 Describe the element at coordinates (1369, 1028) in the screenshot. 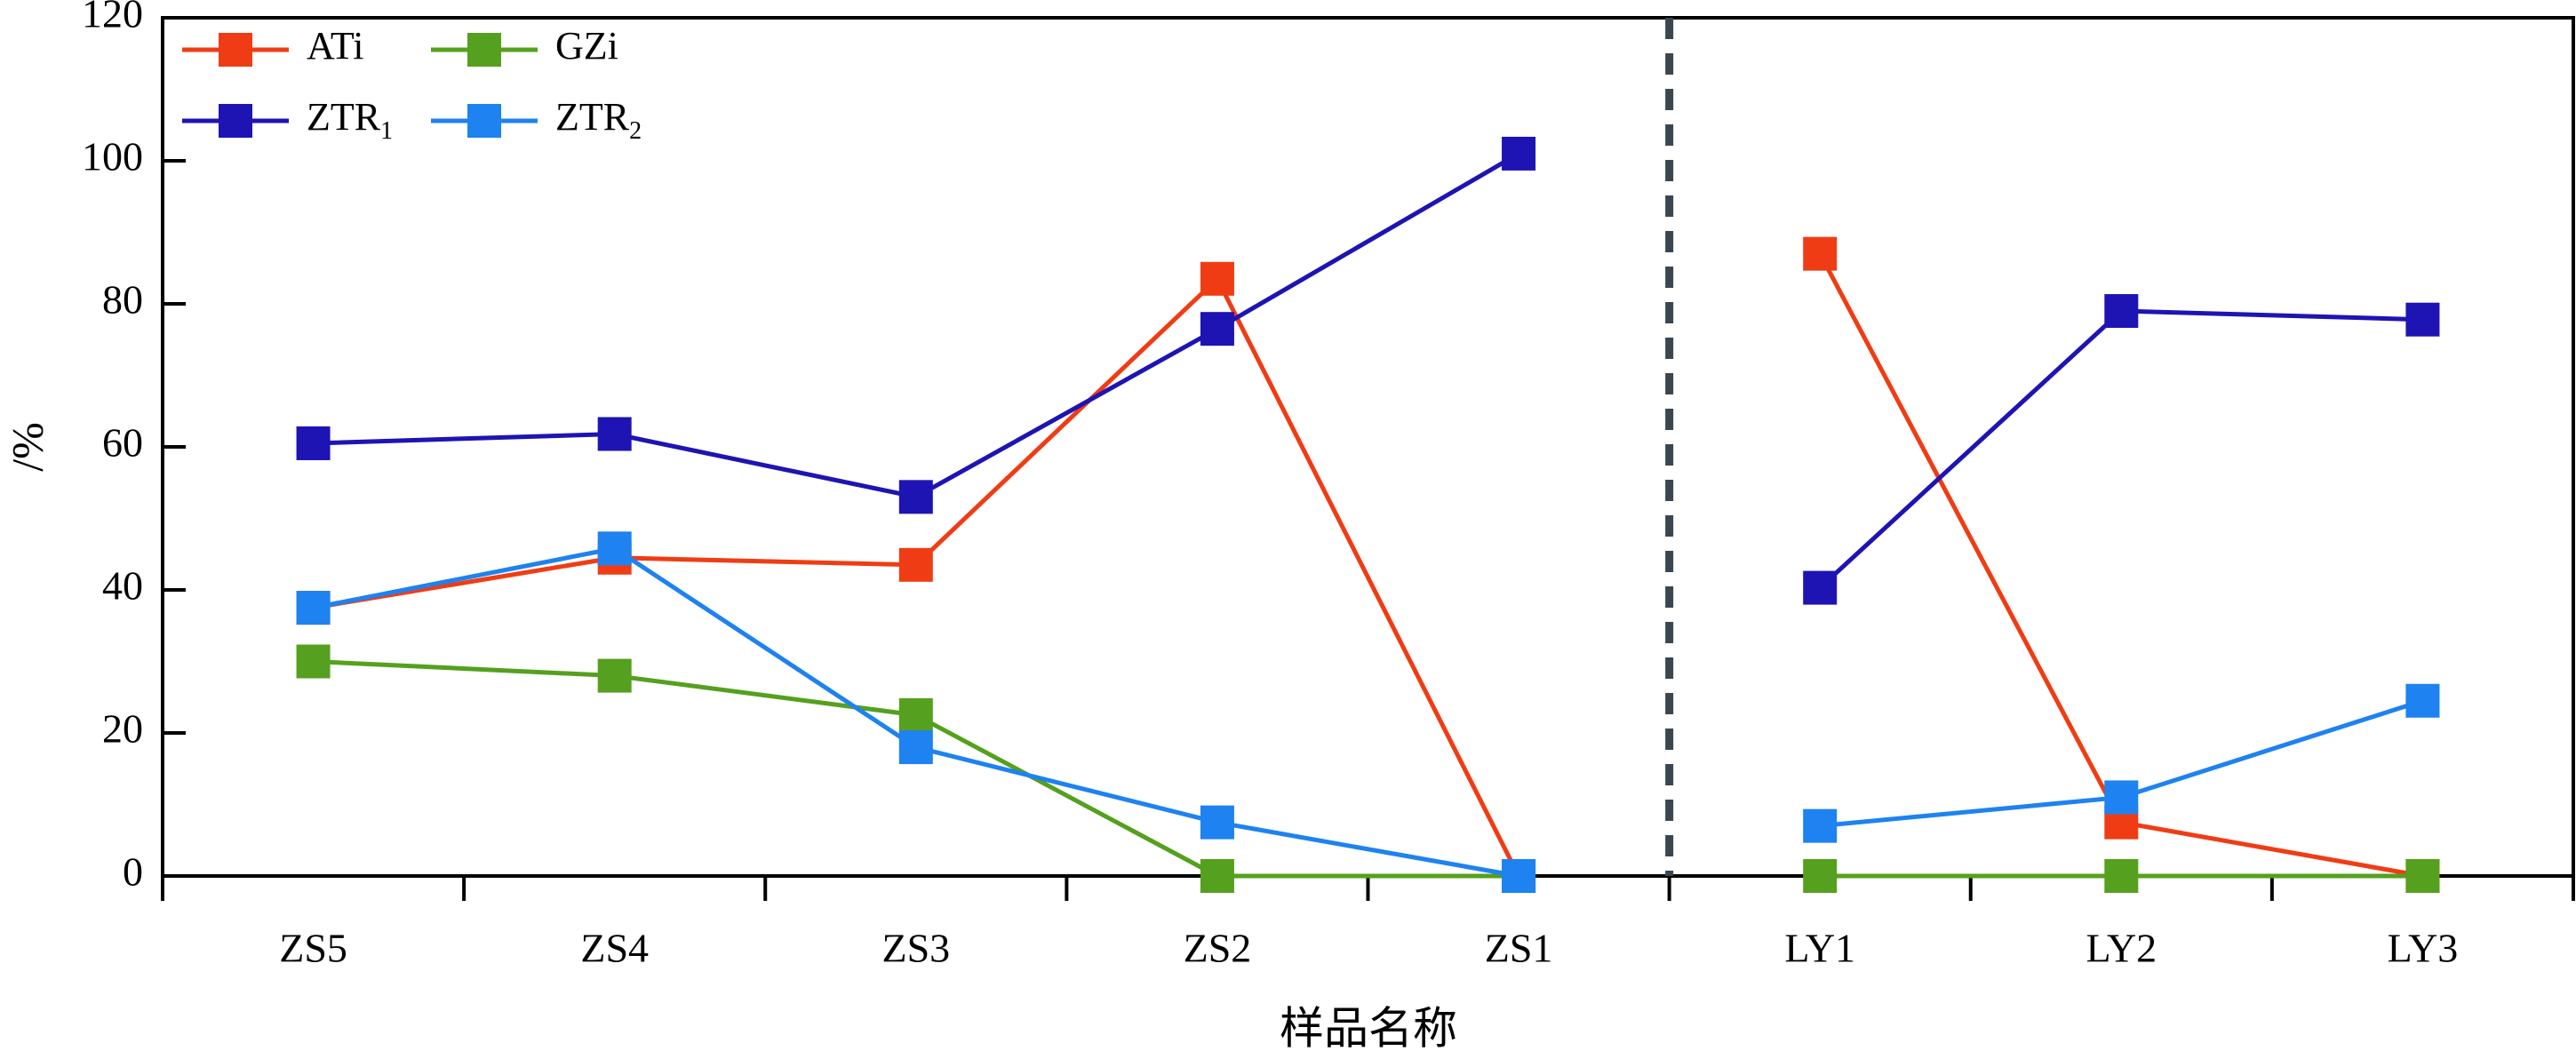

I see `x-axis-title: 样品名称` at that location.